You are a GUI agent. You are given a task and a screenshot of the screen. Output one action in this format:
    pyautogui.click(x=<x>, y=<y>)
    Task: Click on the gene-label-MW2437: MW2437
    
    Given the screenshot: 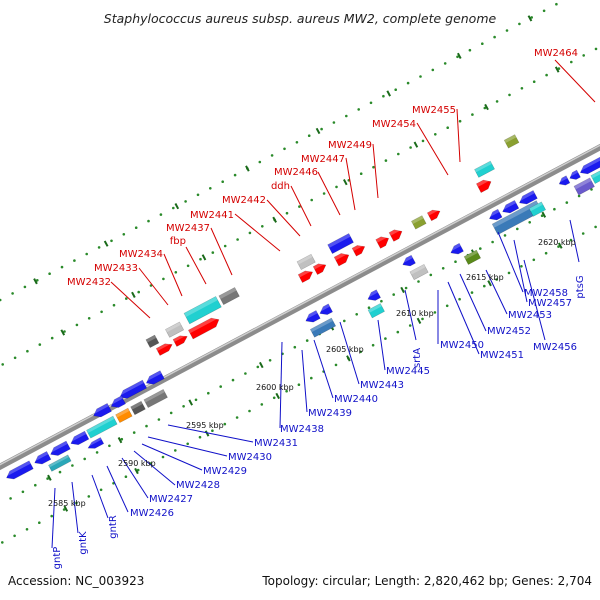 What is the action you would take?
    pyautogui.click(x=188, y=228)
    